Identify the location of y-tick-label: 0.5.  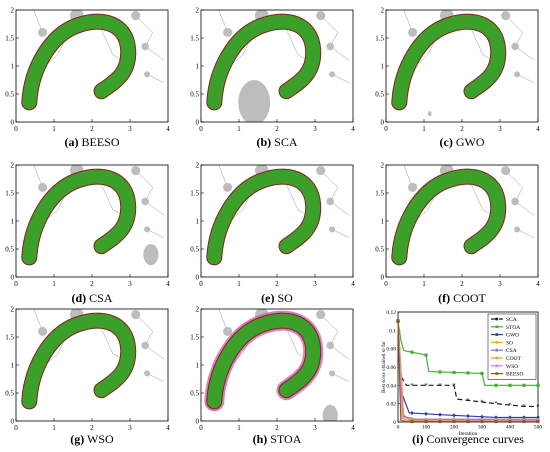
(379, 95).